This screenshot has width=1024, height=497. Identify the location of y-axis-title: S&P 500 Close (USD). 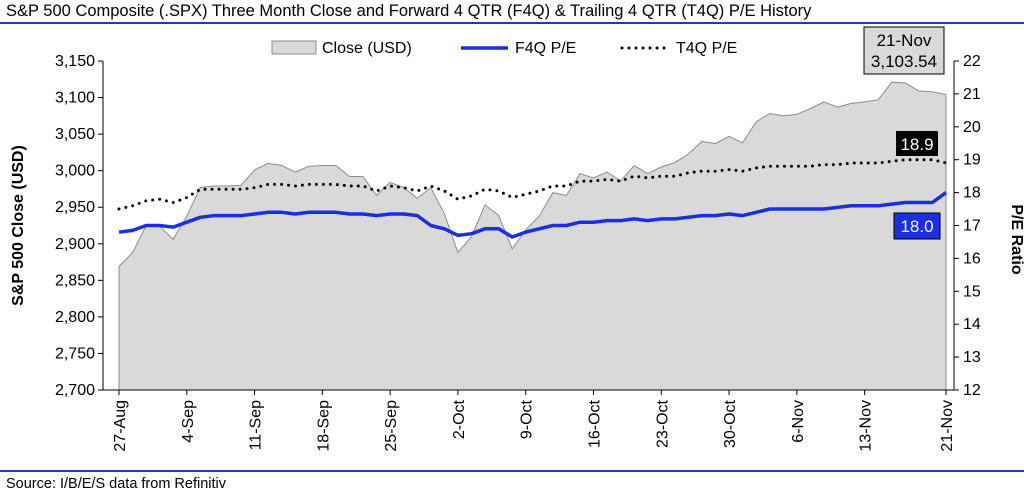
(18, 225).